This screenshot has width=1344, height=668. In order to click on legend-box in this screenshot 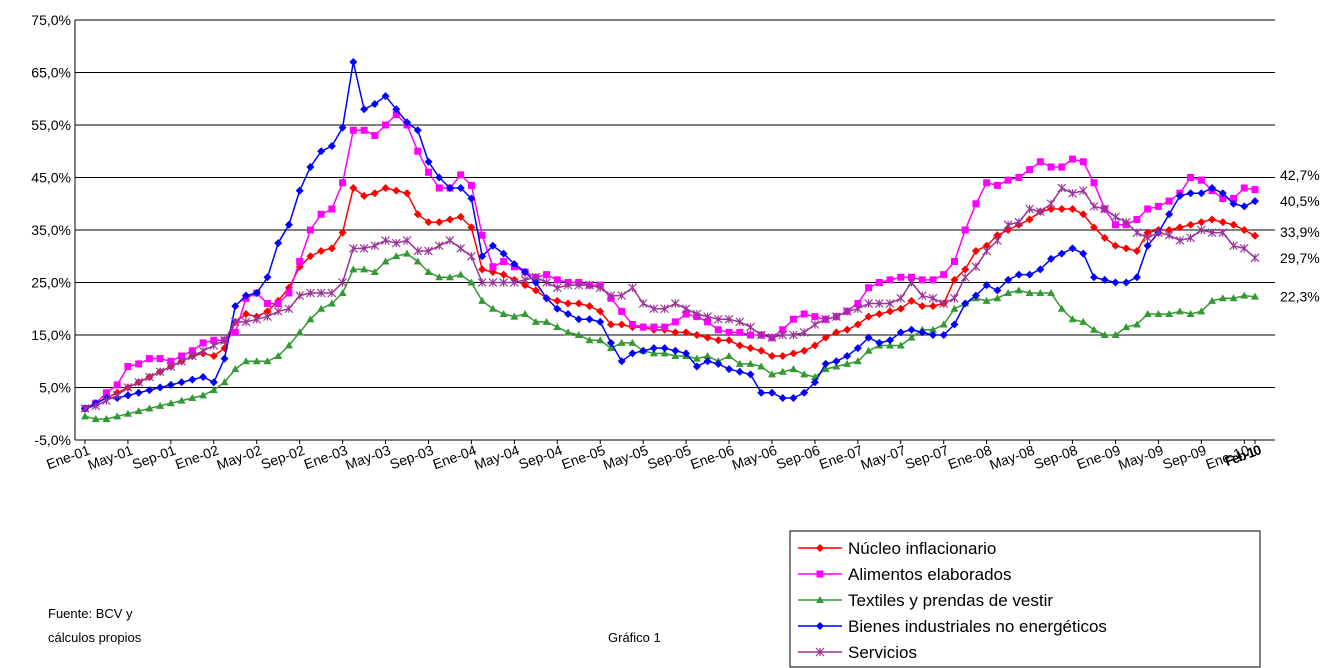, I will do `click(1025, 599)`.